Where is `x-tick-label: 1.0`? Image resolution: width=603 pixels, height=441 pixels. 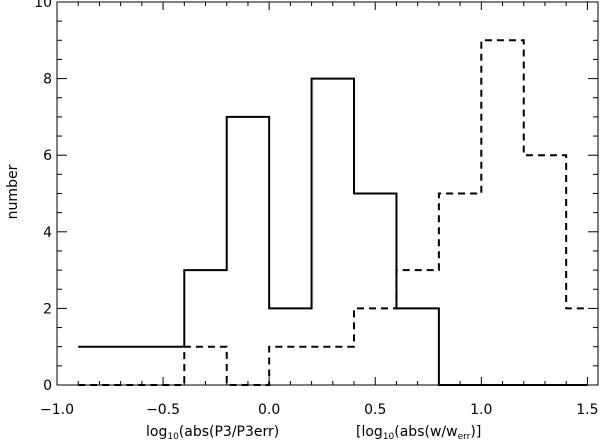
x-tick-label: 1.0 is located at coordinates (481, 410).